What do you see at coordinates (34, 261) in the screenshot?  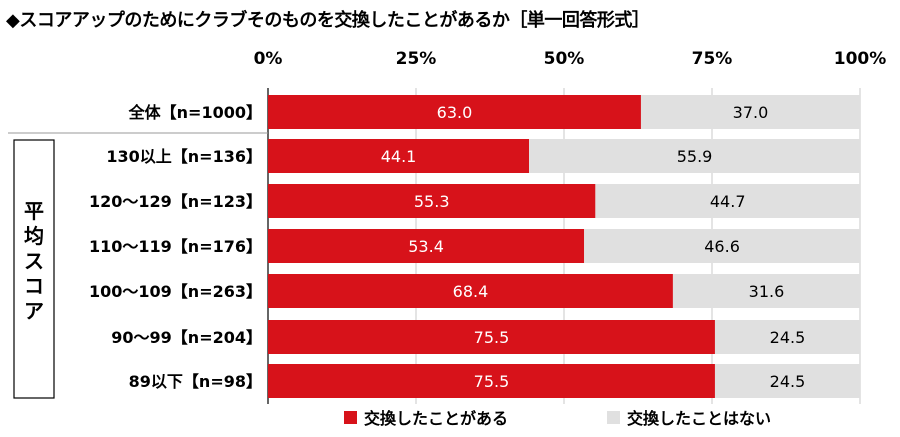 I see `group-label: 平均スコア` at bounding box center [34, 261].